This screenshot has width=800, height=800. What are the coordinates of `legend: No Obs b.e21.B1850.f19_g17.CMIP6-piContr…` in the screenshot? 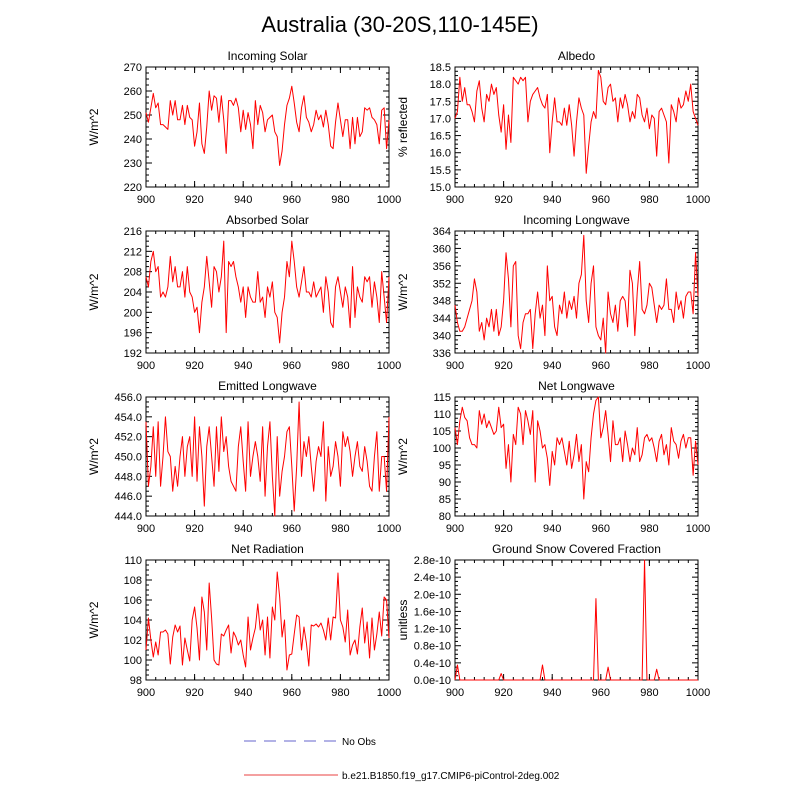 It's located at (402, 759).